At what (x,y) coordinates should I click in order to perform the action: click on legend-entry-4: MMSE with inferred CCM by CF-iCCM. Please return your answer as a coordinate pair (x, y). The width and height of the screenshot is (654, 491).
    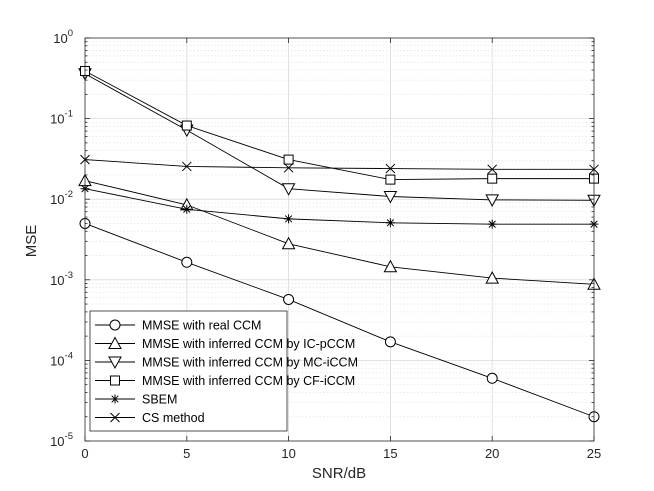
    Looking at the image, I should click on (225, 381).